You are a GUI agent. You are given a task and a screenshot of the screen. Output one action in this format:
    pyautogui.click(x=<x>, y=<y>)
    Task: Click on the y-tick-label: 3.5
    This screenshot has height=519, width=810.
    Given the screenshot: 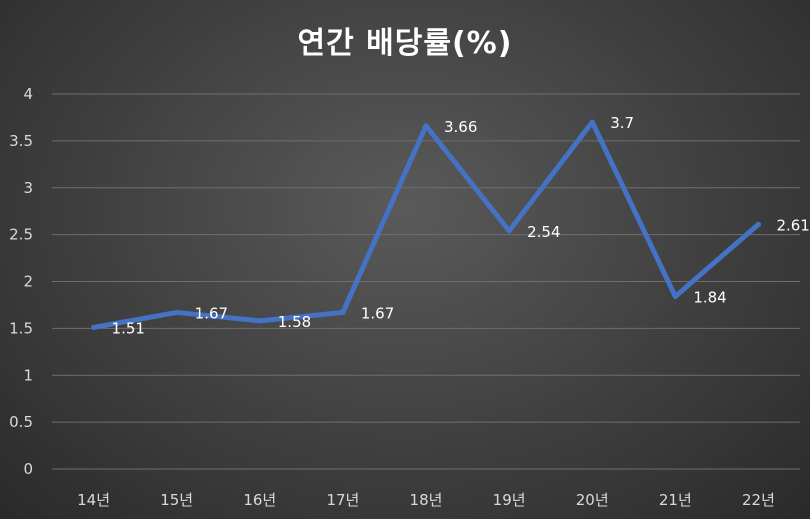 What is the action you would take?
    pyautogui.click(x=21, y=141)
    